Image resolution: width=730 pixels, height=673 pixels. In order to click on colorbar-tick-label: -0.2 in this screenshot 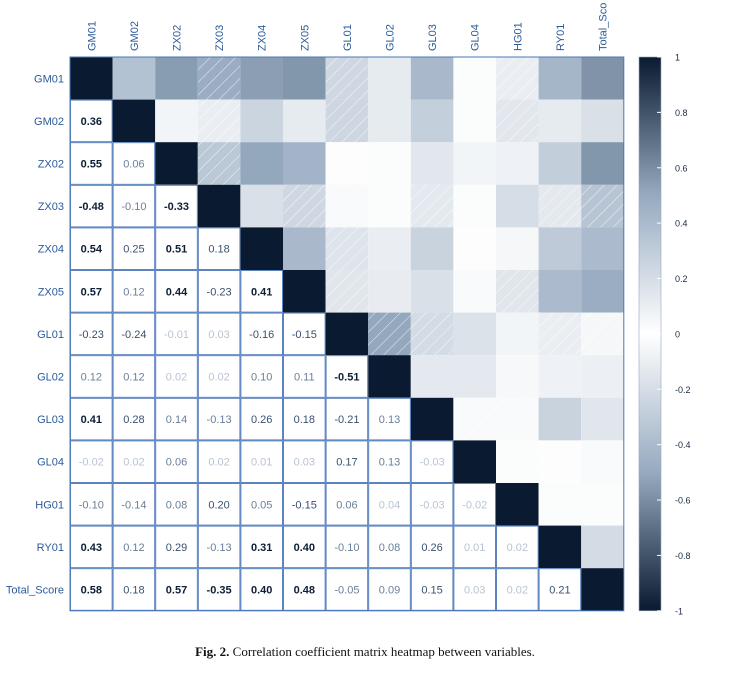, I will do `click(683, 390)`.